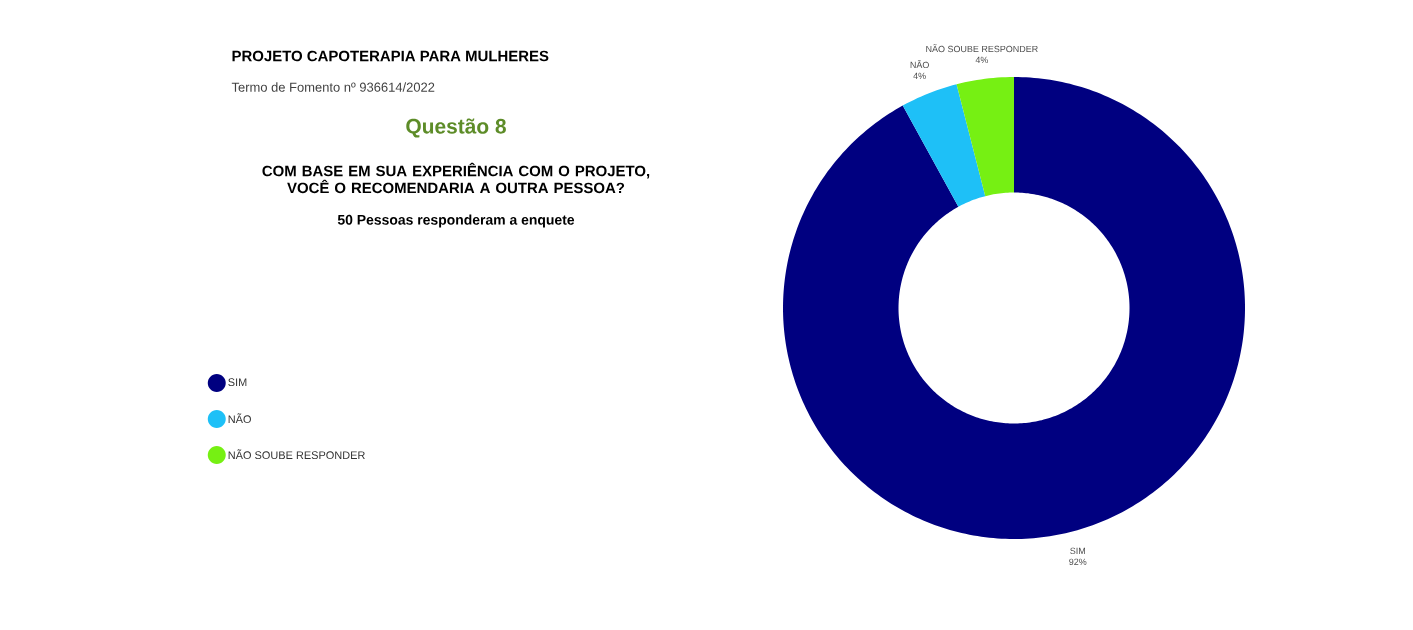 Image resolution: width=1413 pixels, height=630 pixels. What do you see at coordinates (296, 454) in the screenshot?
I see `legend-label: NÃO SOUBE RESPONDER` at bounding box center [296, 454].